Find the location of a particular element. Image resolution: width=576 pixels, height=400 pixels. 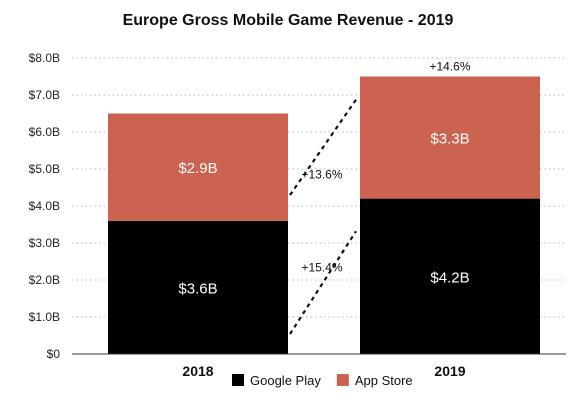

y-tick-label: $6.0B is located at coordinates (44, 132).